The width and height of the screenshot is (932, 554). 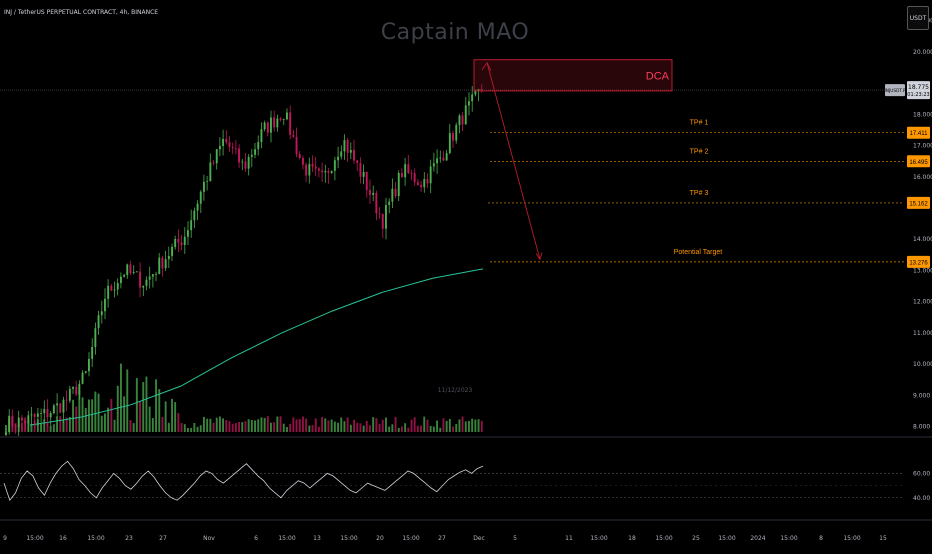 What do you see at coordinates (757, 538) in the screenshot?
I see `time-axis-tick: 2024` at bounding box center [757, 538].